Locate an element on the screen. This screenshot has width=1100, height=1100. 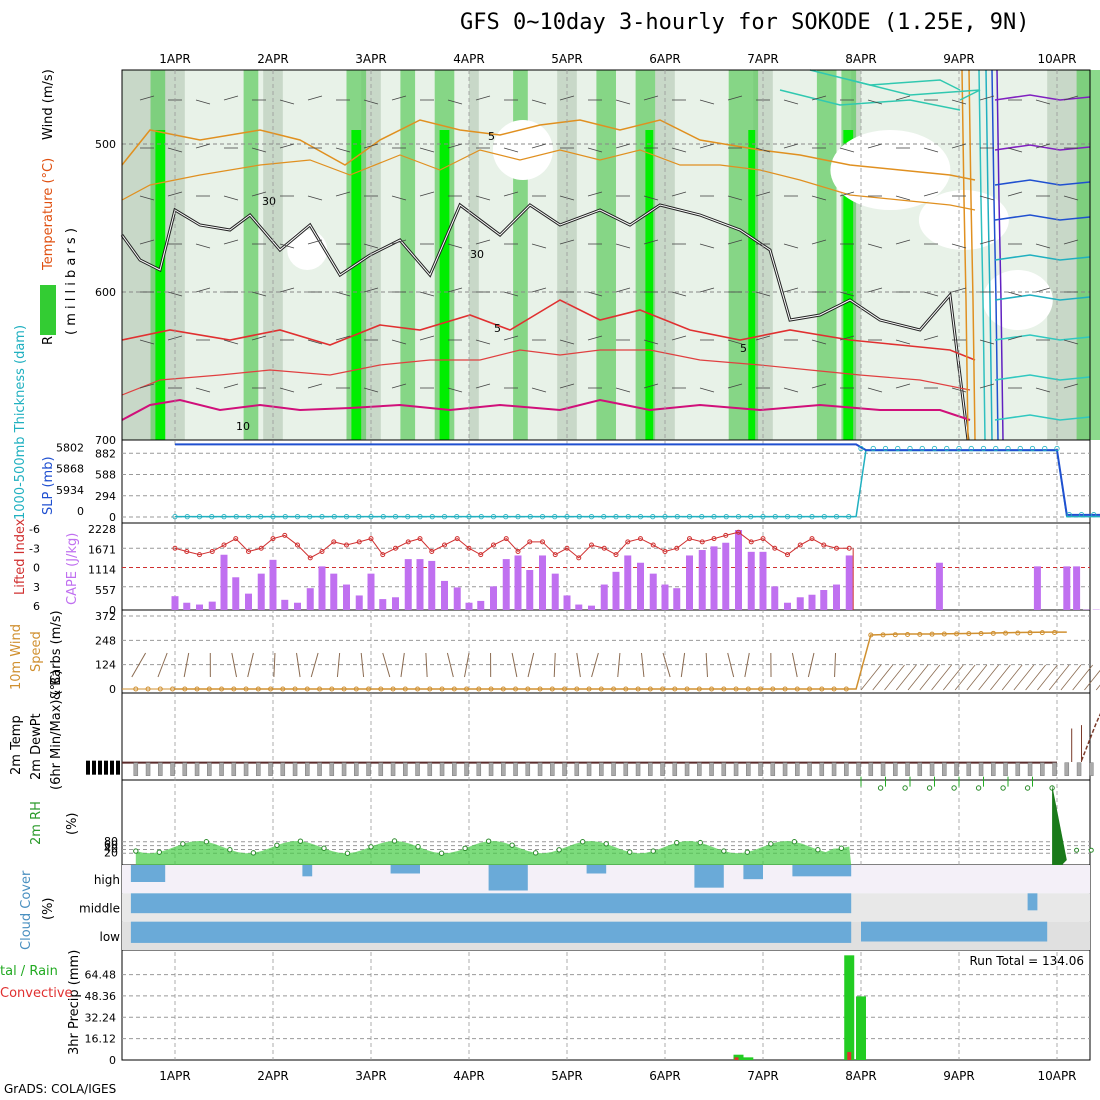
steep-isotherm is located at coordinates (982, 255).